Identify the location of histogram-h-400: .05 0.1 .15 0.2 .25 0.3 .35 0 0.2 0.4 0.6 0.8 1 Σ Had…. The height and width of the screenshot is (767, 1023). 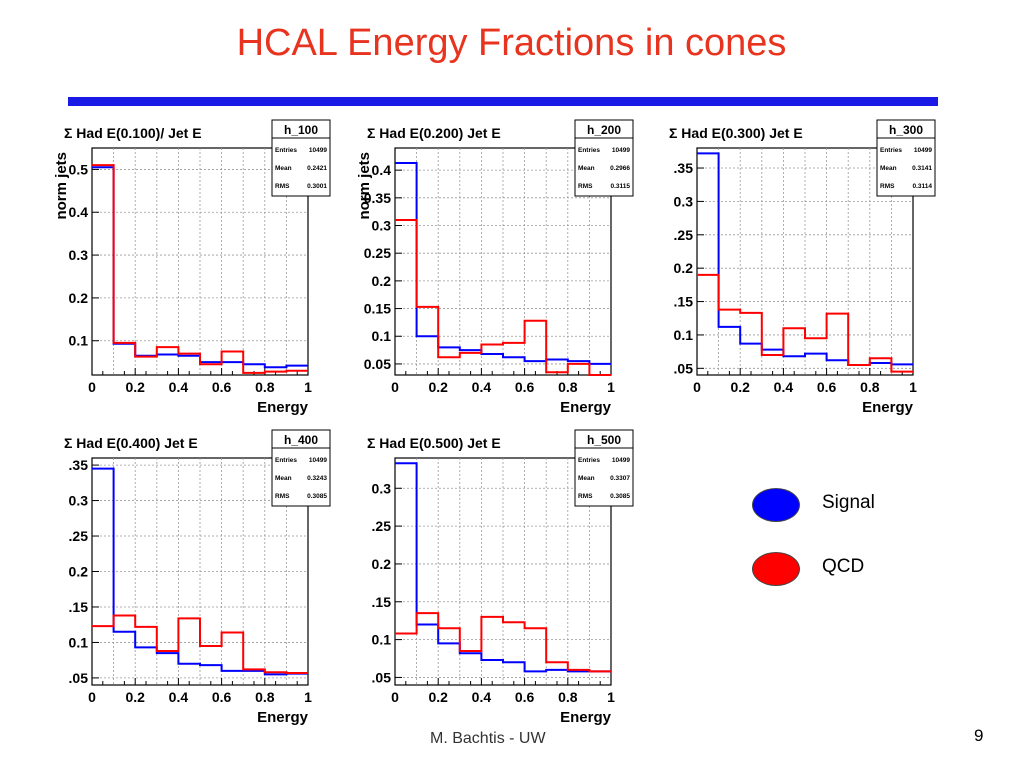
(190, 578).